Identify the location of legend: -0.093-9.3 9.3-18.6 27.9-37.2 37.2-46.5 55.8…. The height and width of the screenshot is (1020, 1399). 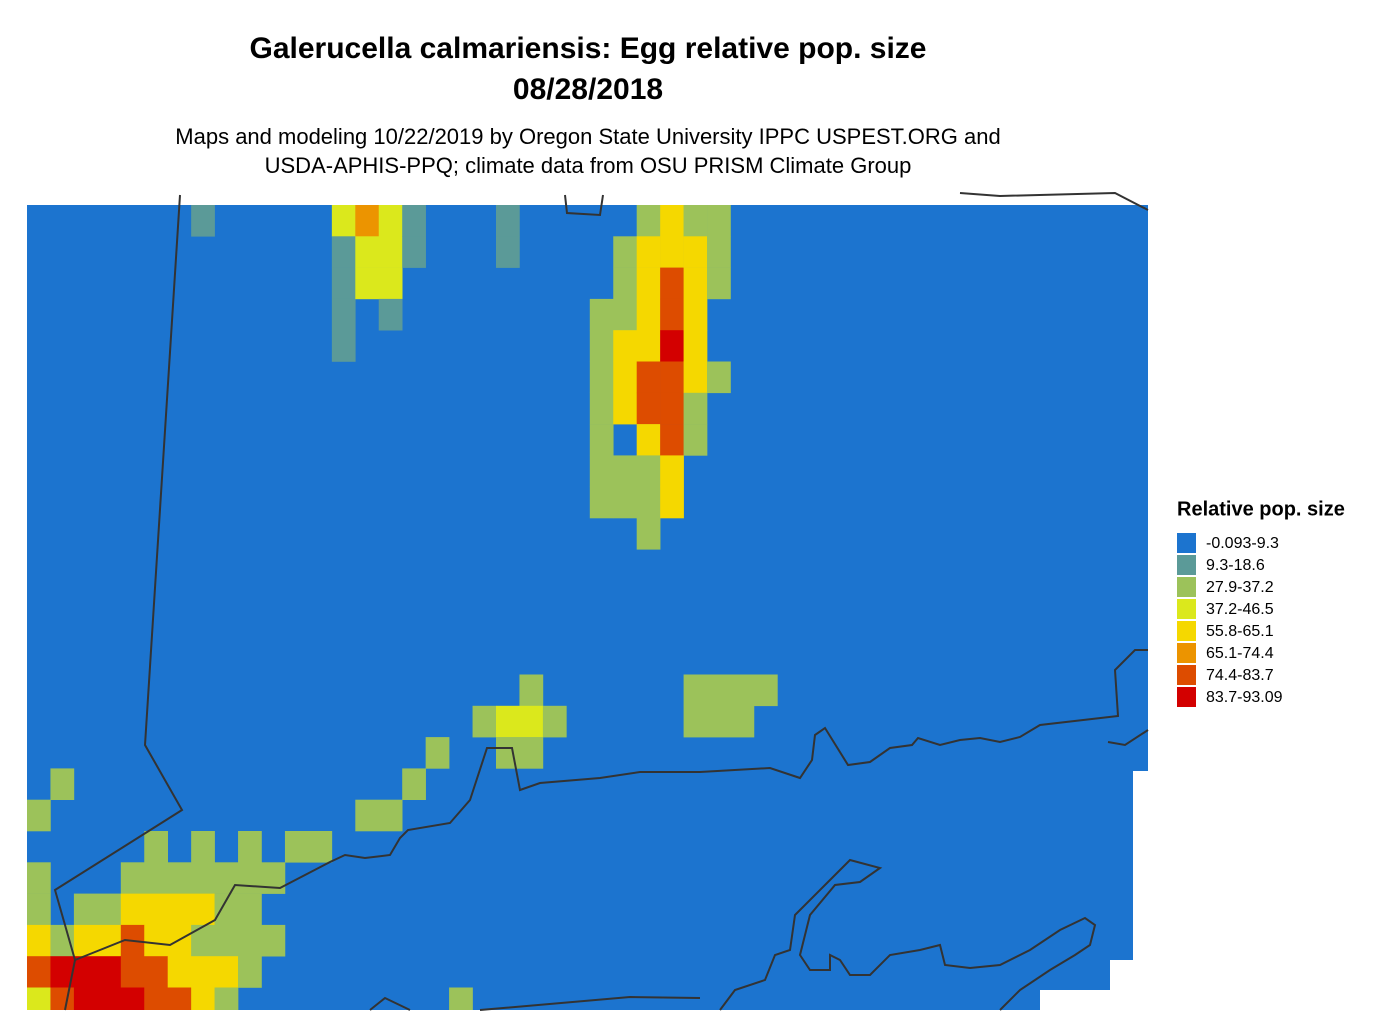
(1230, 620).